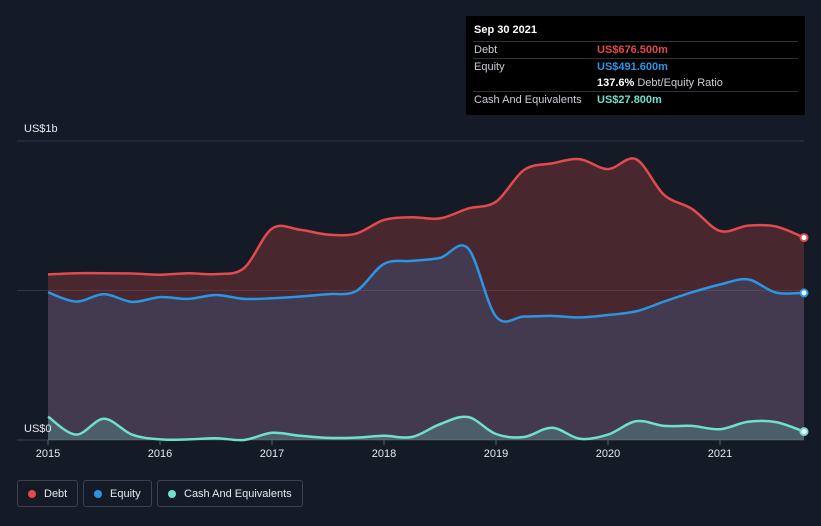  I want to click on x-tick-label: 2019, so click(496, 454).